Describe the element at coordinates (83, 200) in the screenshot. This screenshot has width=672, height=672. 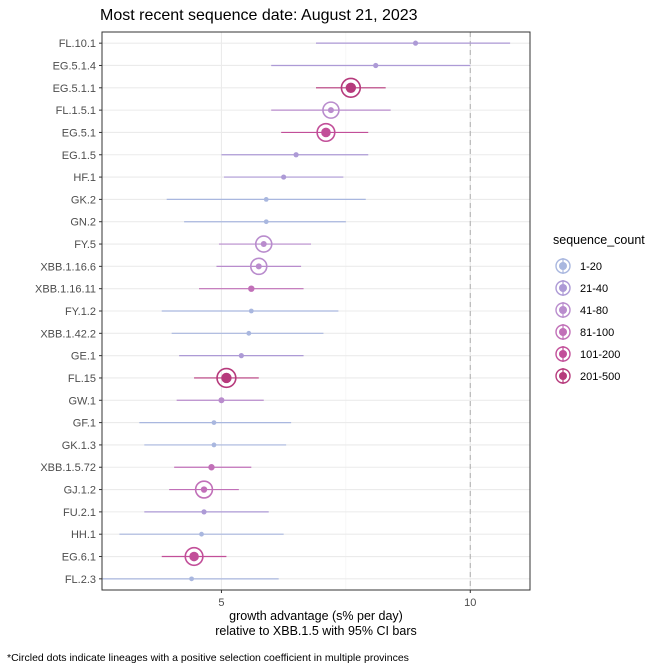
I see `y-tick-label-gk-2: GK.2` at that location.